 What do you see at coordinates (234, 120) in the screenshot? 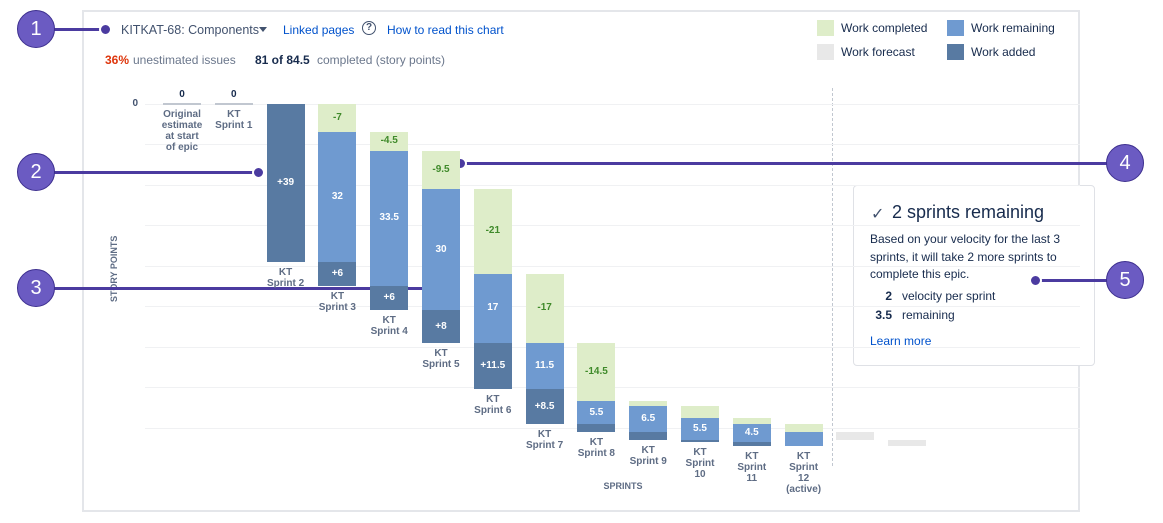
I see `x-tick-label: KT Sprint 1` at bounding box center [234, 120].